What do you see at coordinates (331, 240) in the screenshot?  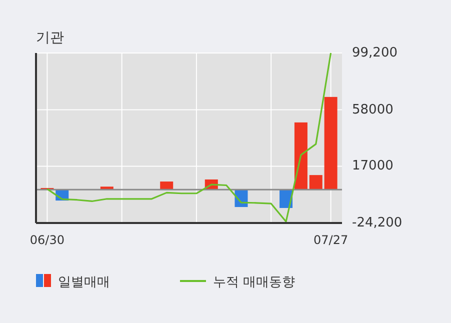 I see `x-tick-label: 07/27` at bounding box center [331, 240].